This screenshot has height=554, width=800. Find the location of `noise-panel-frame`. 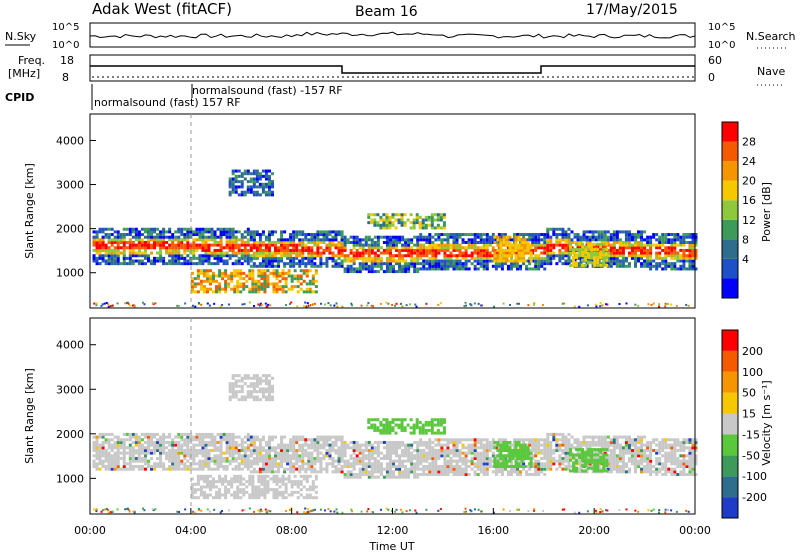

noise-panel-frame is located at coordinates (392, 35).